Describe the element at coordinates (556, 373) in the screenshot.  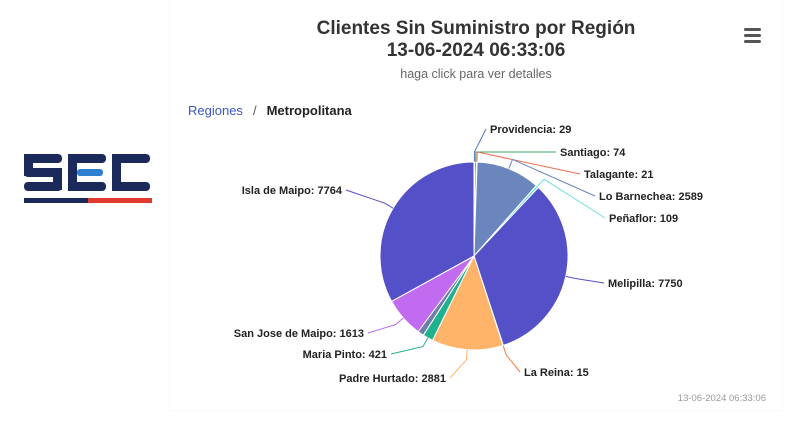
I see `data-label: La Reina: 15` at that location.